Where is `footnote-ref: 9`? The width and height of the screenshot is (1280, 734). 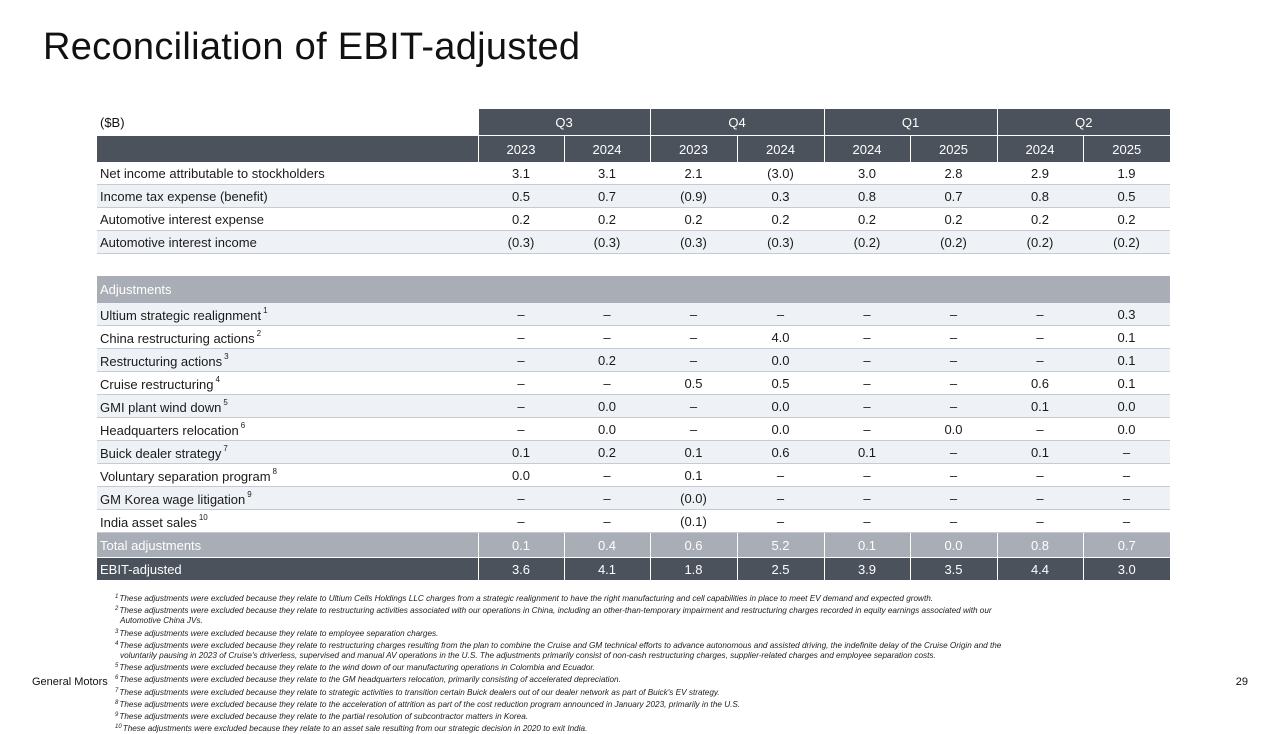
footnote-ref: 9 is located at coordinates (249, 494).